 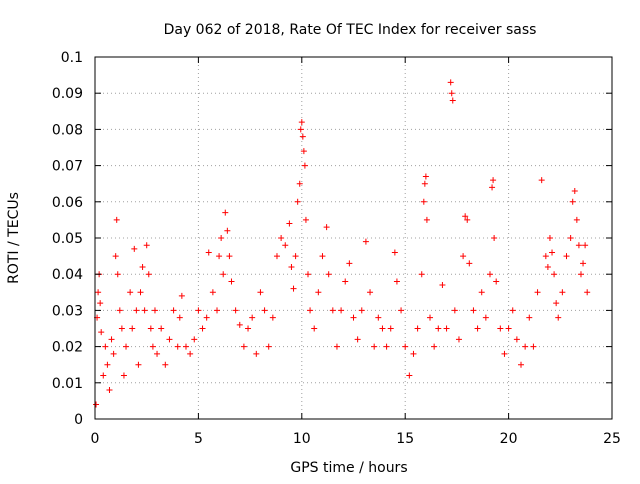 What do you see at coordinates (509, 439) in the screenshot?
I see `x-tick-label: 20` at bounding box center [509, 439].